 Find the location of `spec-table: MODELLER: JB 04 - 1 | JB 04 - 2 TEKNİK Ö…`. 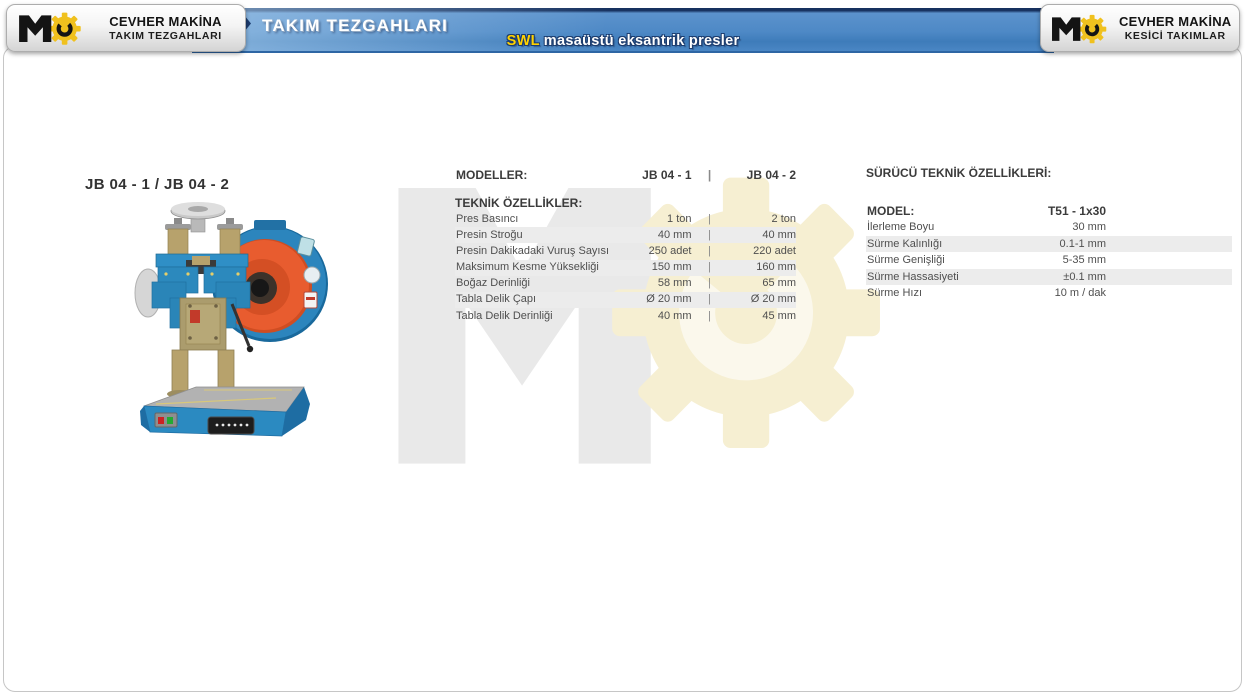

spec-table: MODELLER: JB 04 - 1 | JB 04 - 2 TEKNİK Ö… is located at coordinates (625, 245).